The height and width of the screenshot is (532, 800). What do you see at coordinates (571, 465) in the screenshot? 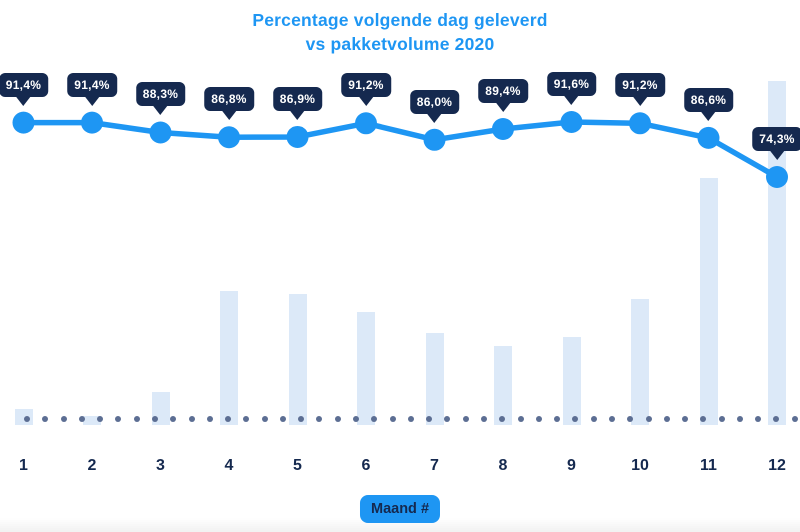
I see `month-label: 9` at bounding box center [571, 465].